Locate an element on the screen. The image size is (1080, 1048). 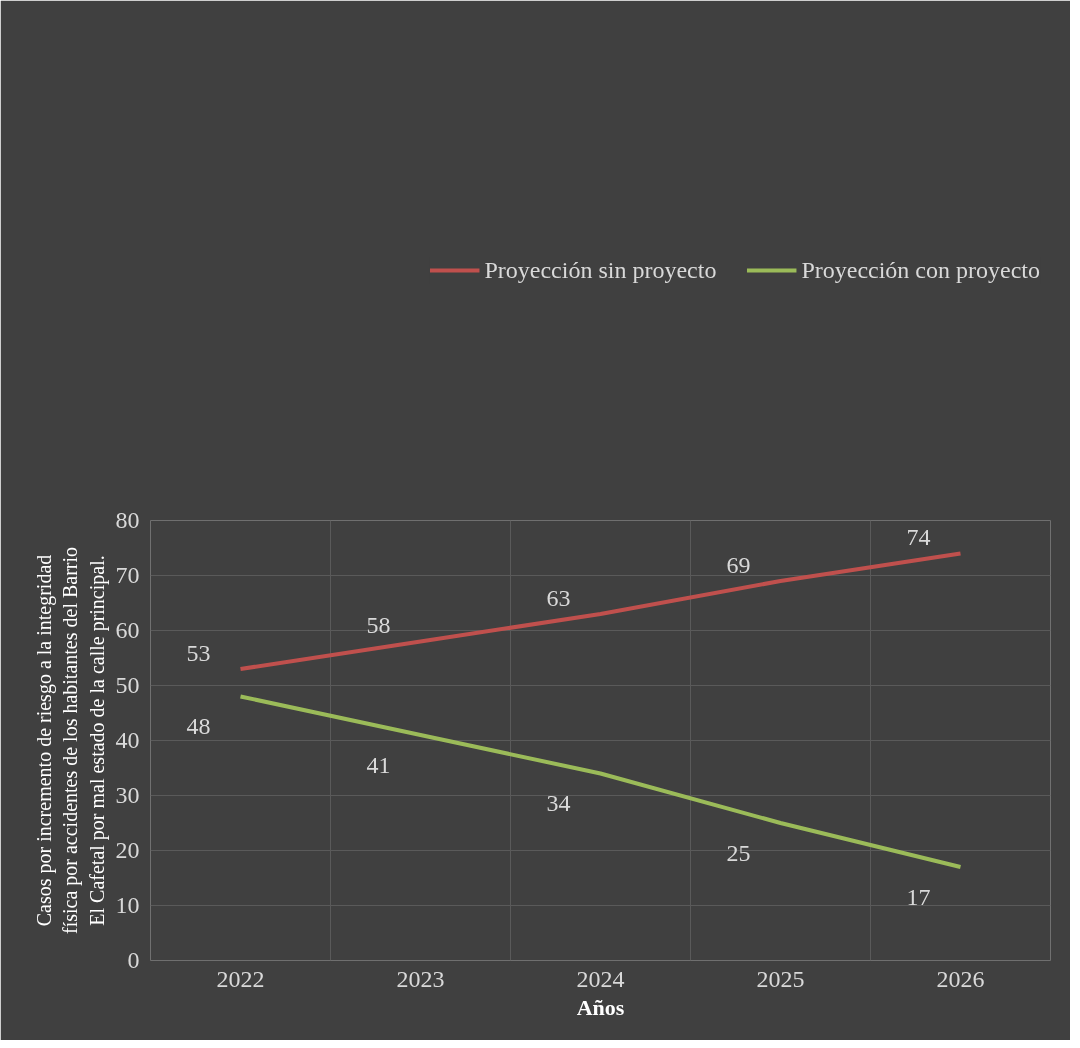
data-label: 63 is located at coordinates (558, 597).